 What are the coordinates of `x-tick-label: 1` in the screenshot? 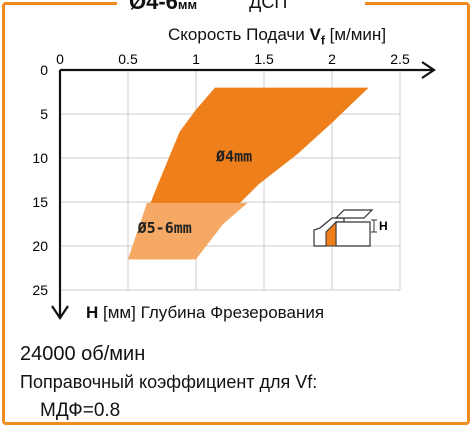 It's located at (196, 59).